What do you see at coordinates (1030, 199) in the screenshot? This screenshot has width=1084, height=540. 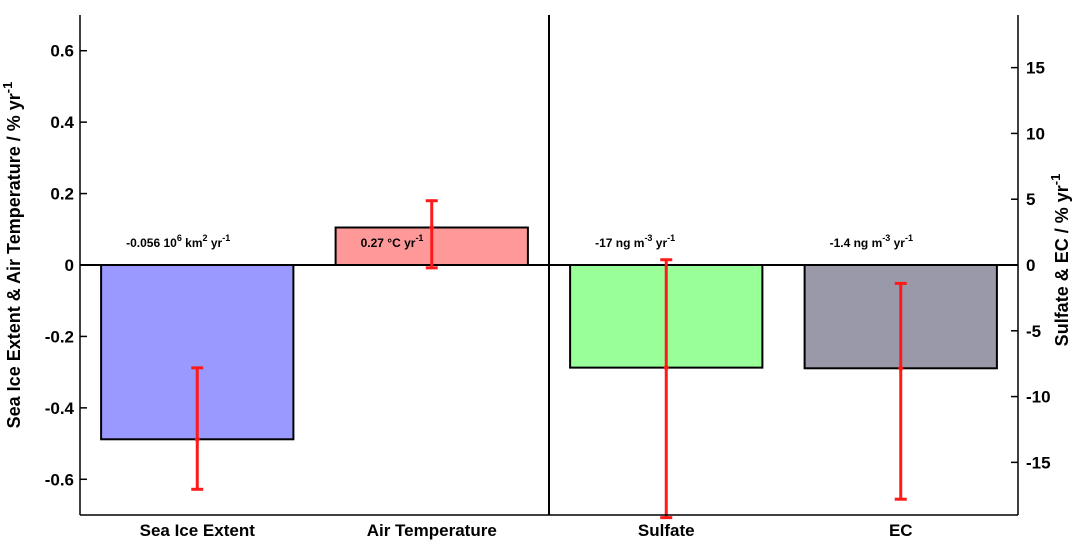 I see `right-tick-label: 5` at bounding box center [1030, 199].